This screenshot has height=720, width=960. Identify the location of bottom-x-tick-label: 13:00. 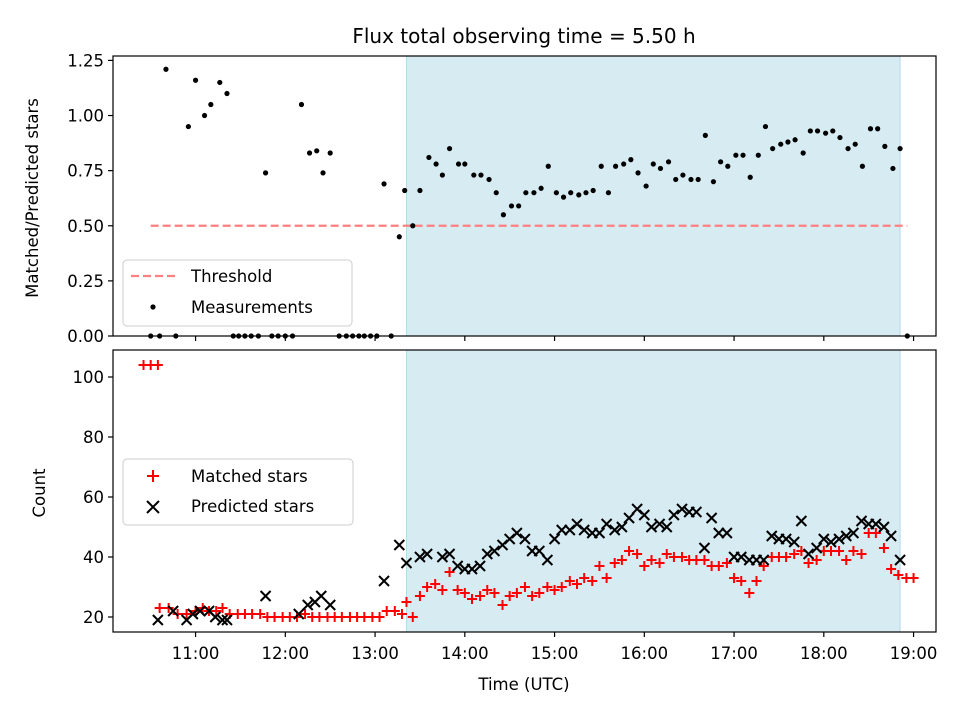
(375, 653).